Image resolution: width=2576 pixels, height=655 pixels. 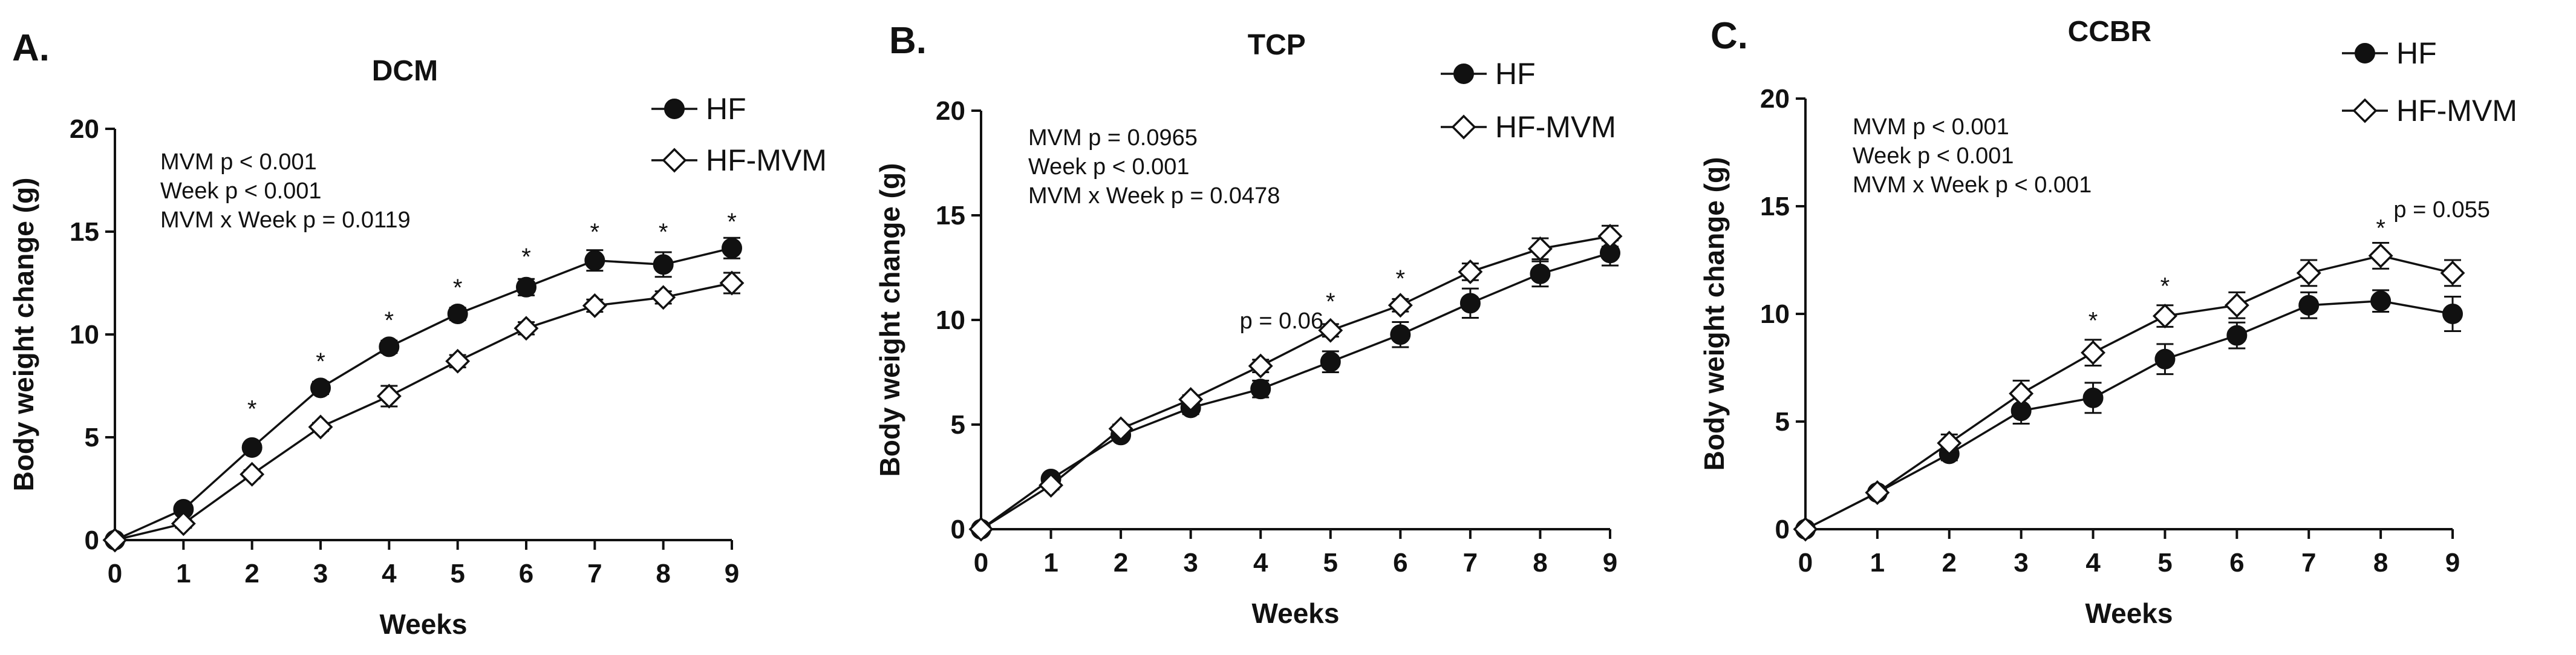 I want to click on panel-letter: C., so click(x=1729, y=36).